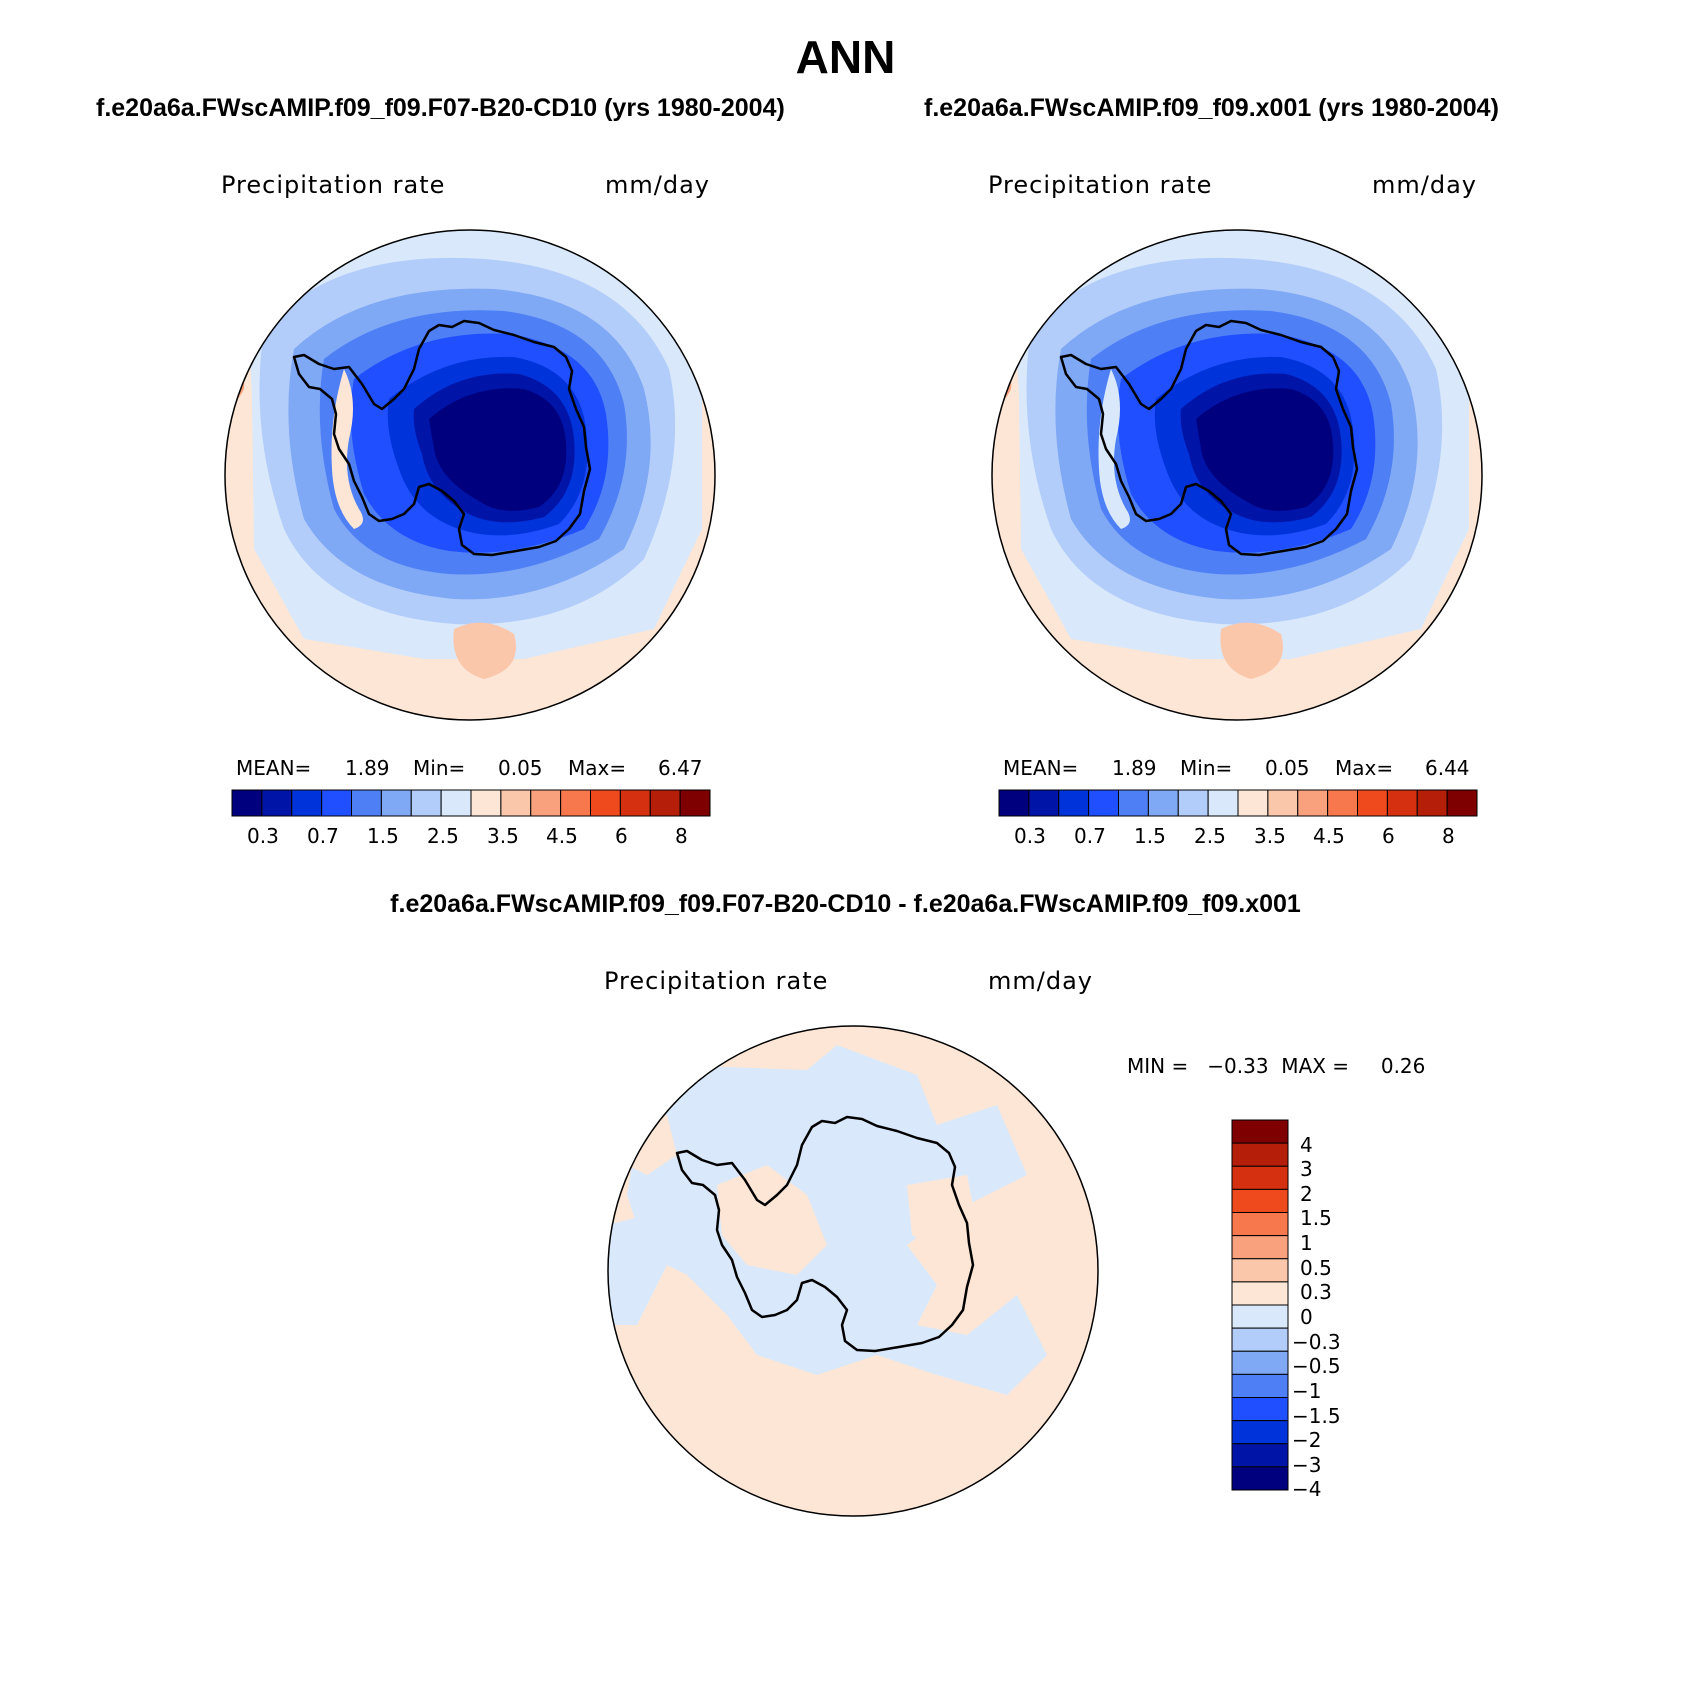  I want to click on panel-1-mean-value: 1.89, so click(367, 768).